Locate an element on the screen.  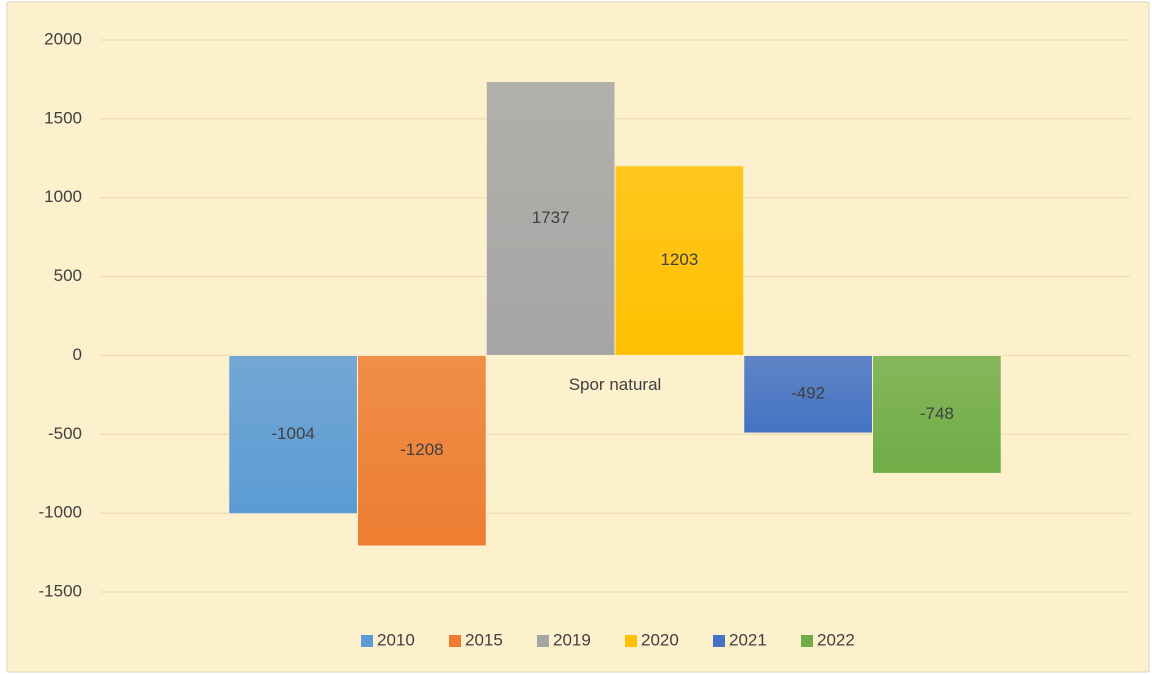
y-tick-label: 1000 is located at coordinates (63, 196).